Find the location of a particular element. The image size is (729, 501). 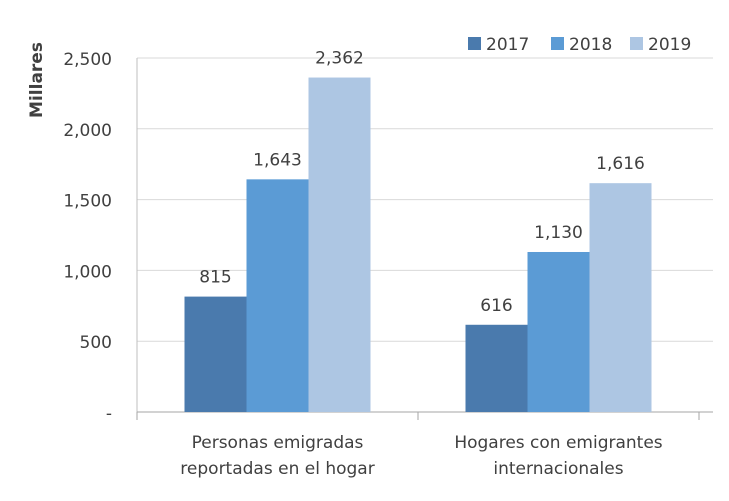

data-label: 2,362 is located at coordinates (339, 59).